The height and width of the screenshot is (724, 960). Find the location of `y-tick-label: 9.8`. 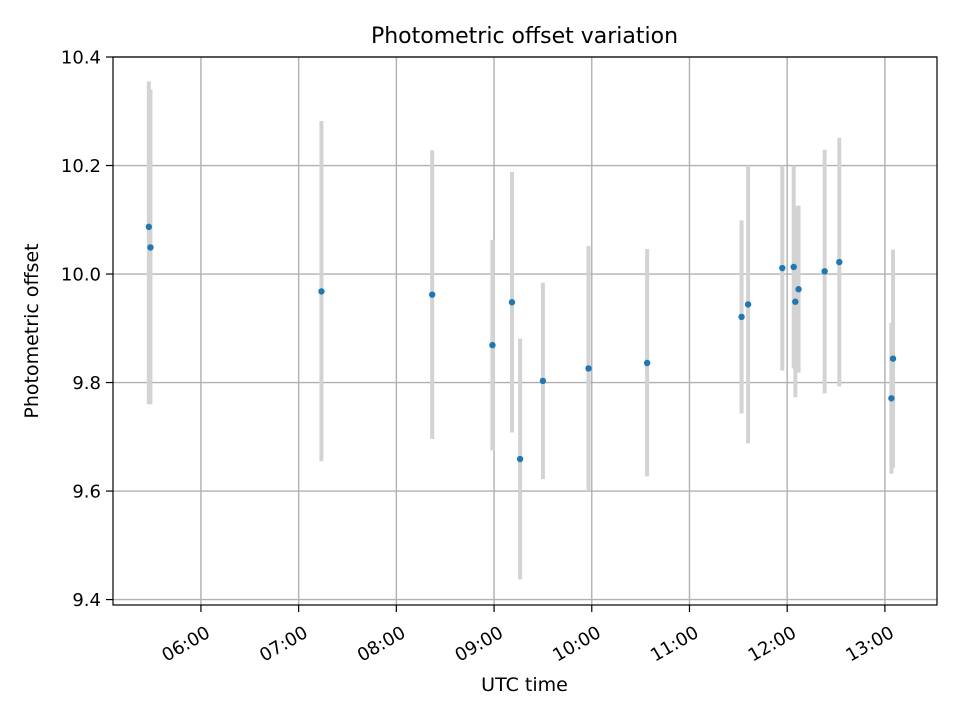

y-tick-label: 9.8 is located at coordinates (86, 383).